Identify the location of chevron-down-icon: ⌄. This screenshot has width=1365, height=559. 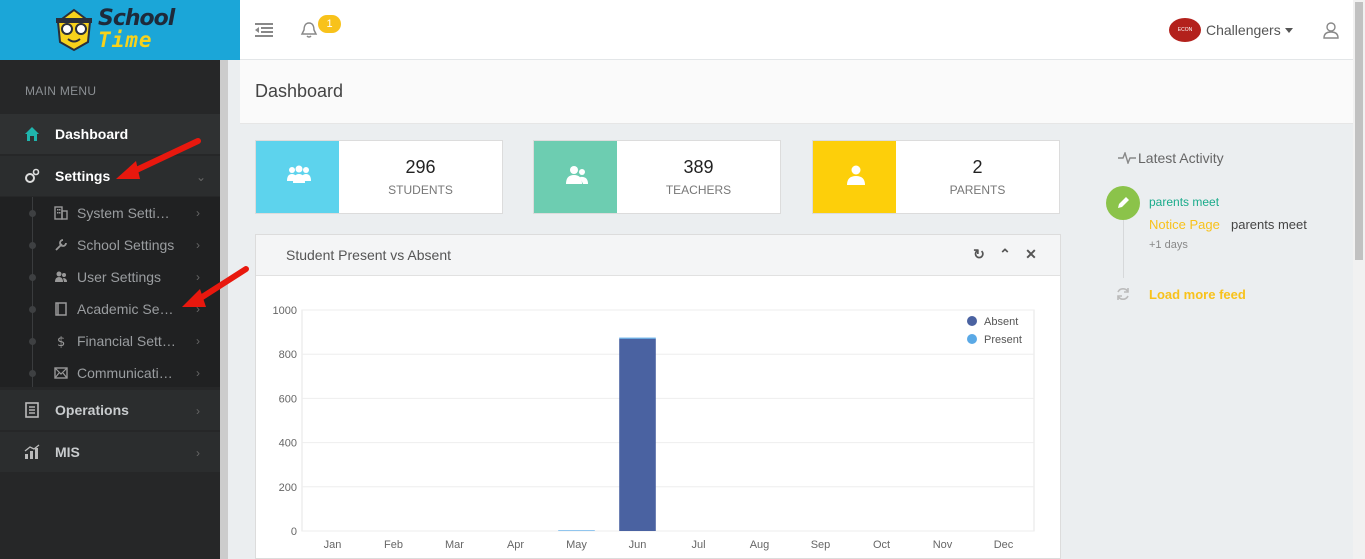
(201, 177).